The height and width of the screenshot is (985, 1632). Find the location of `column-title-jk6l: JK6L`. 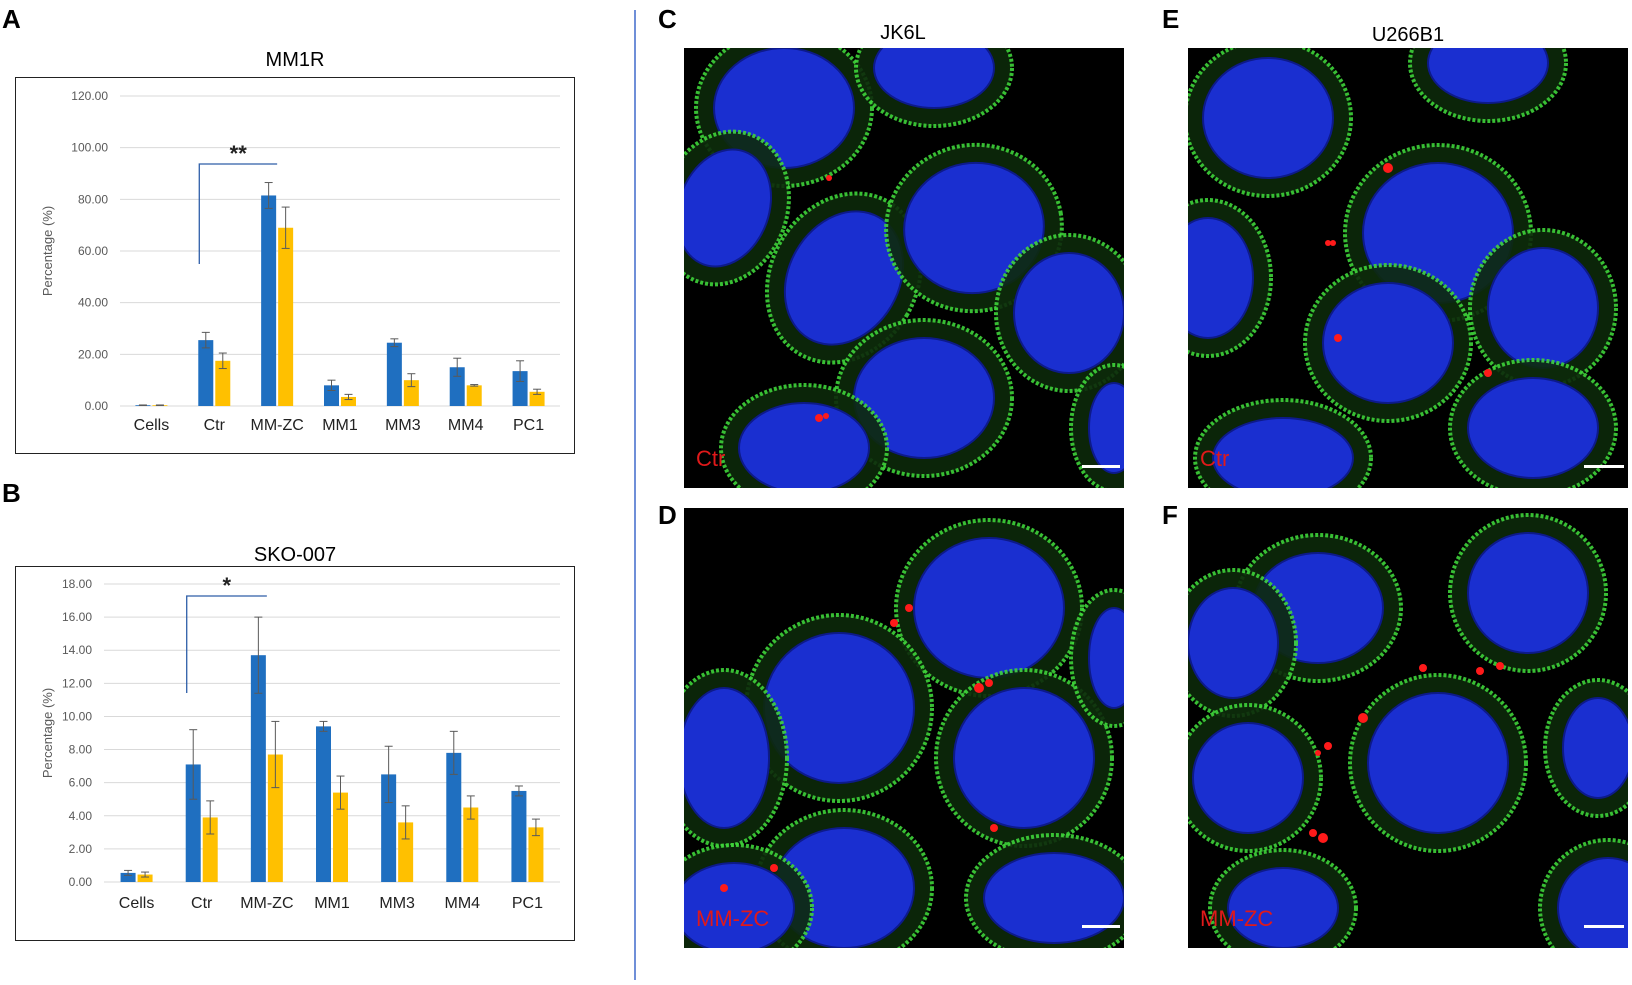

column-title-jk6l: JK6L is located at coordinates (903, 33).